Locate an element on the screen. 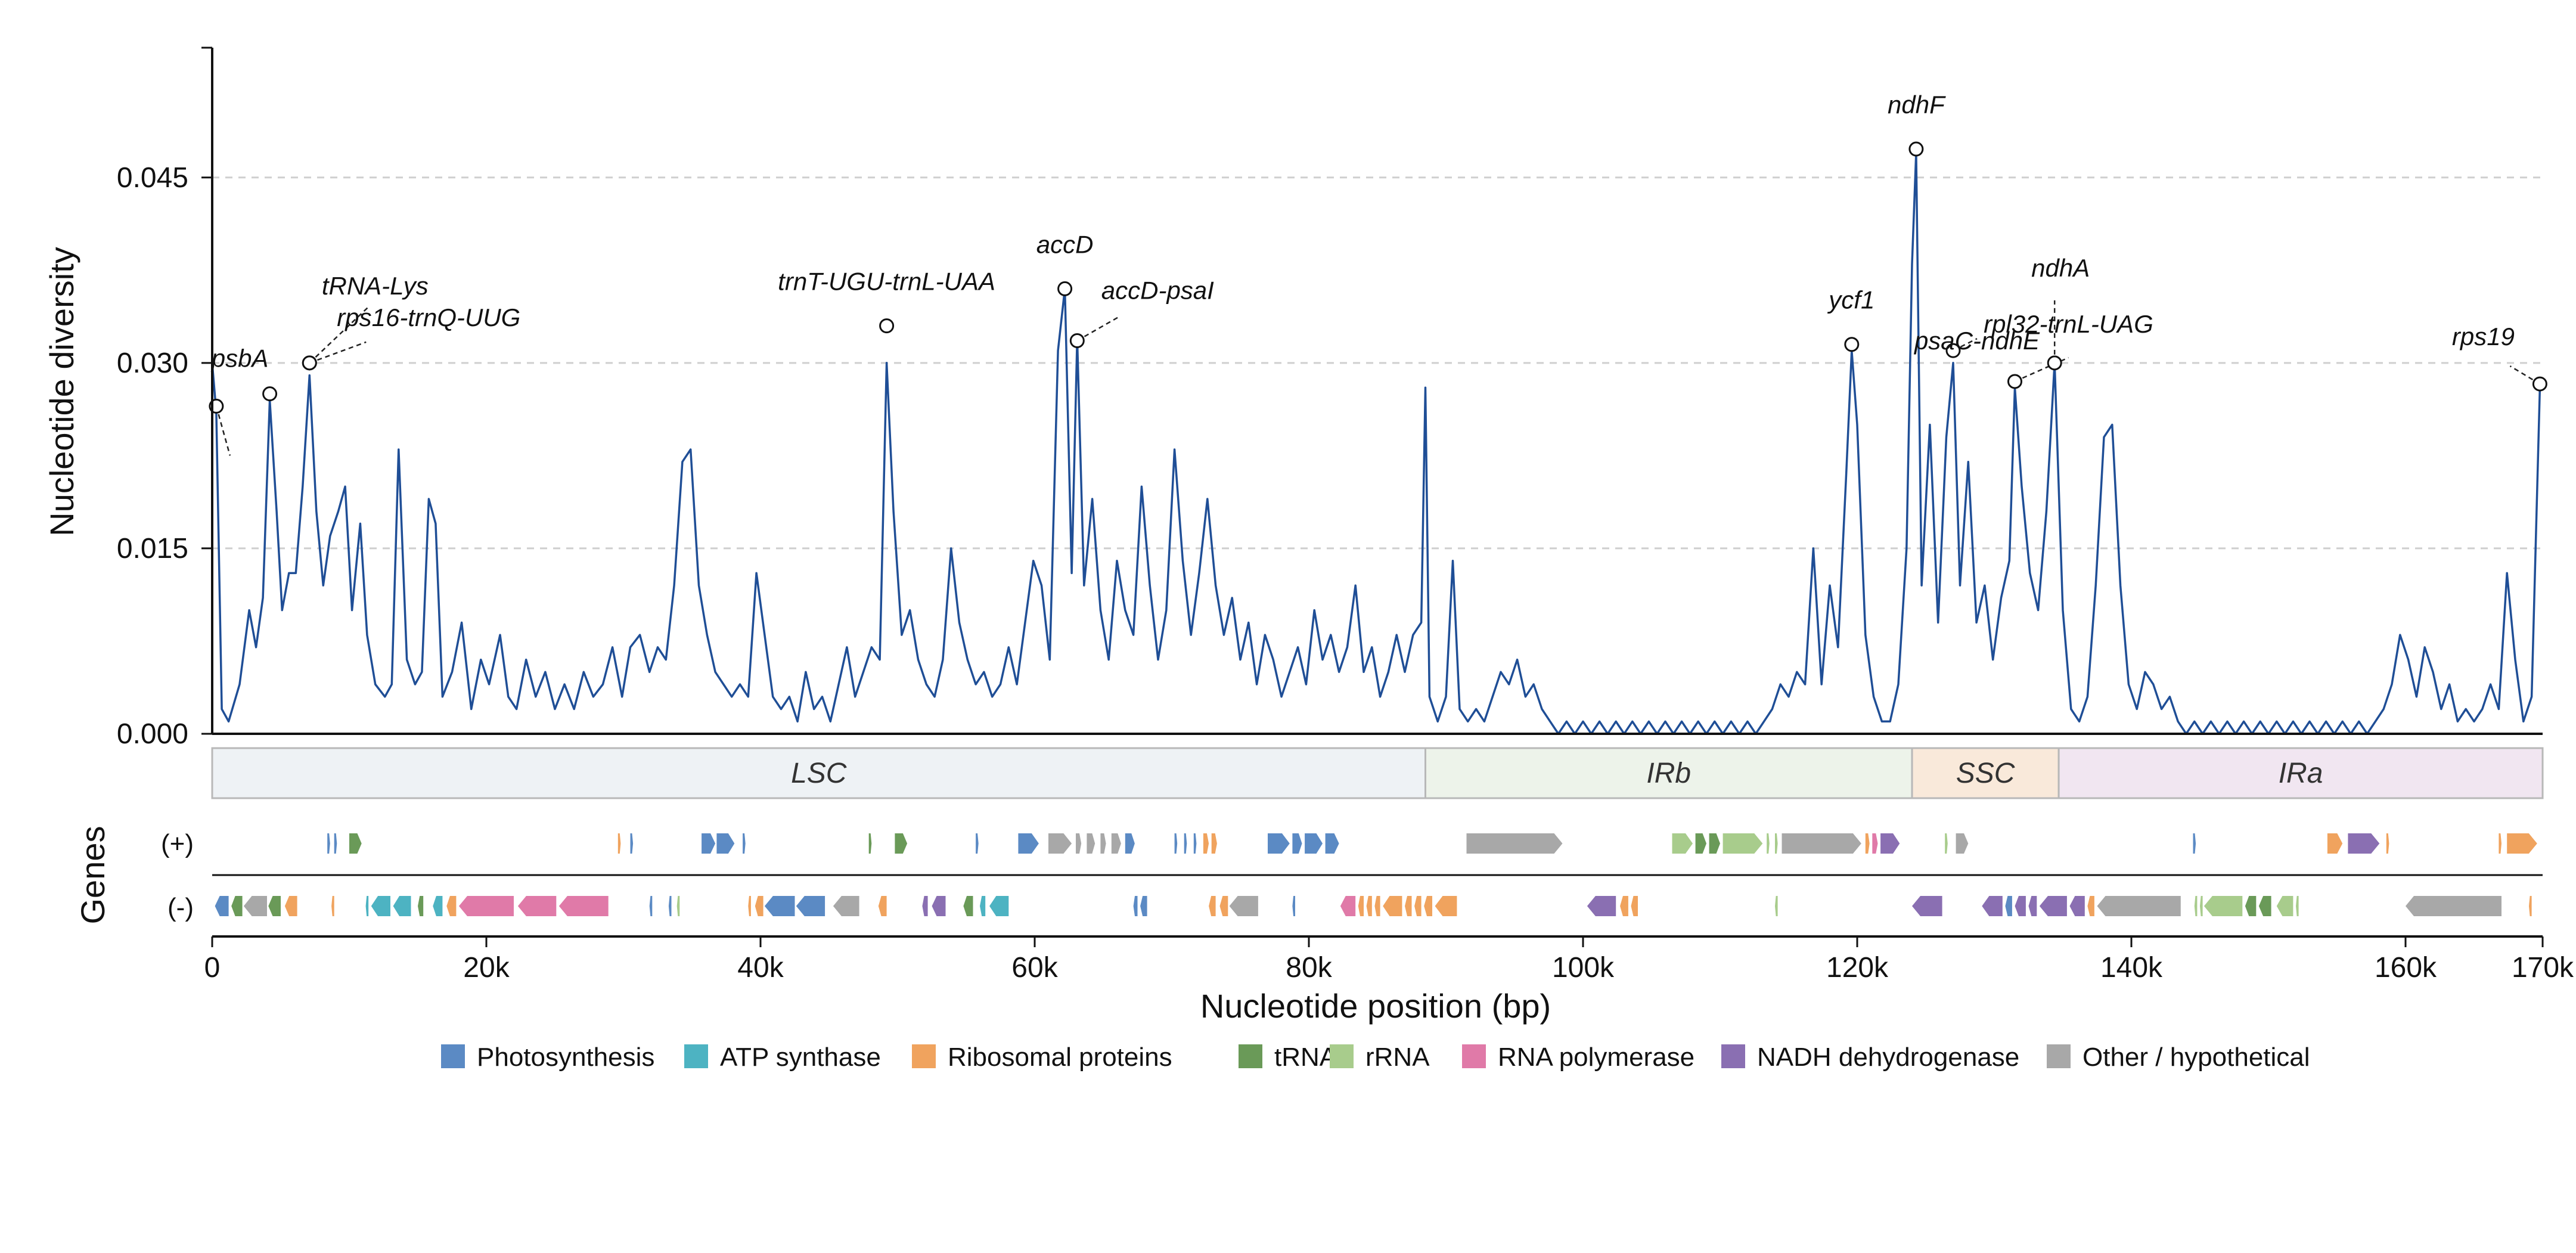  legend-swatch-trna is located at coordinates (1250, 1056).